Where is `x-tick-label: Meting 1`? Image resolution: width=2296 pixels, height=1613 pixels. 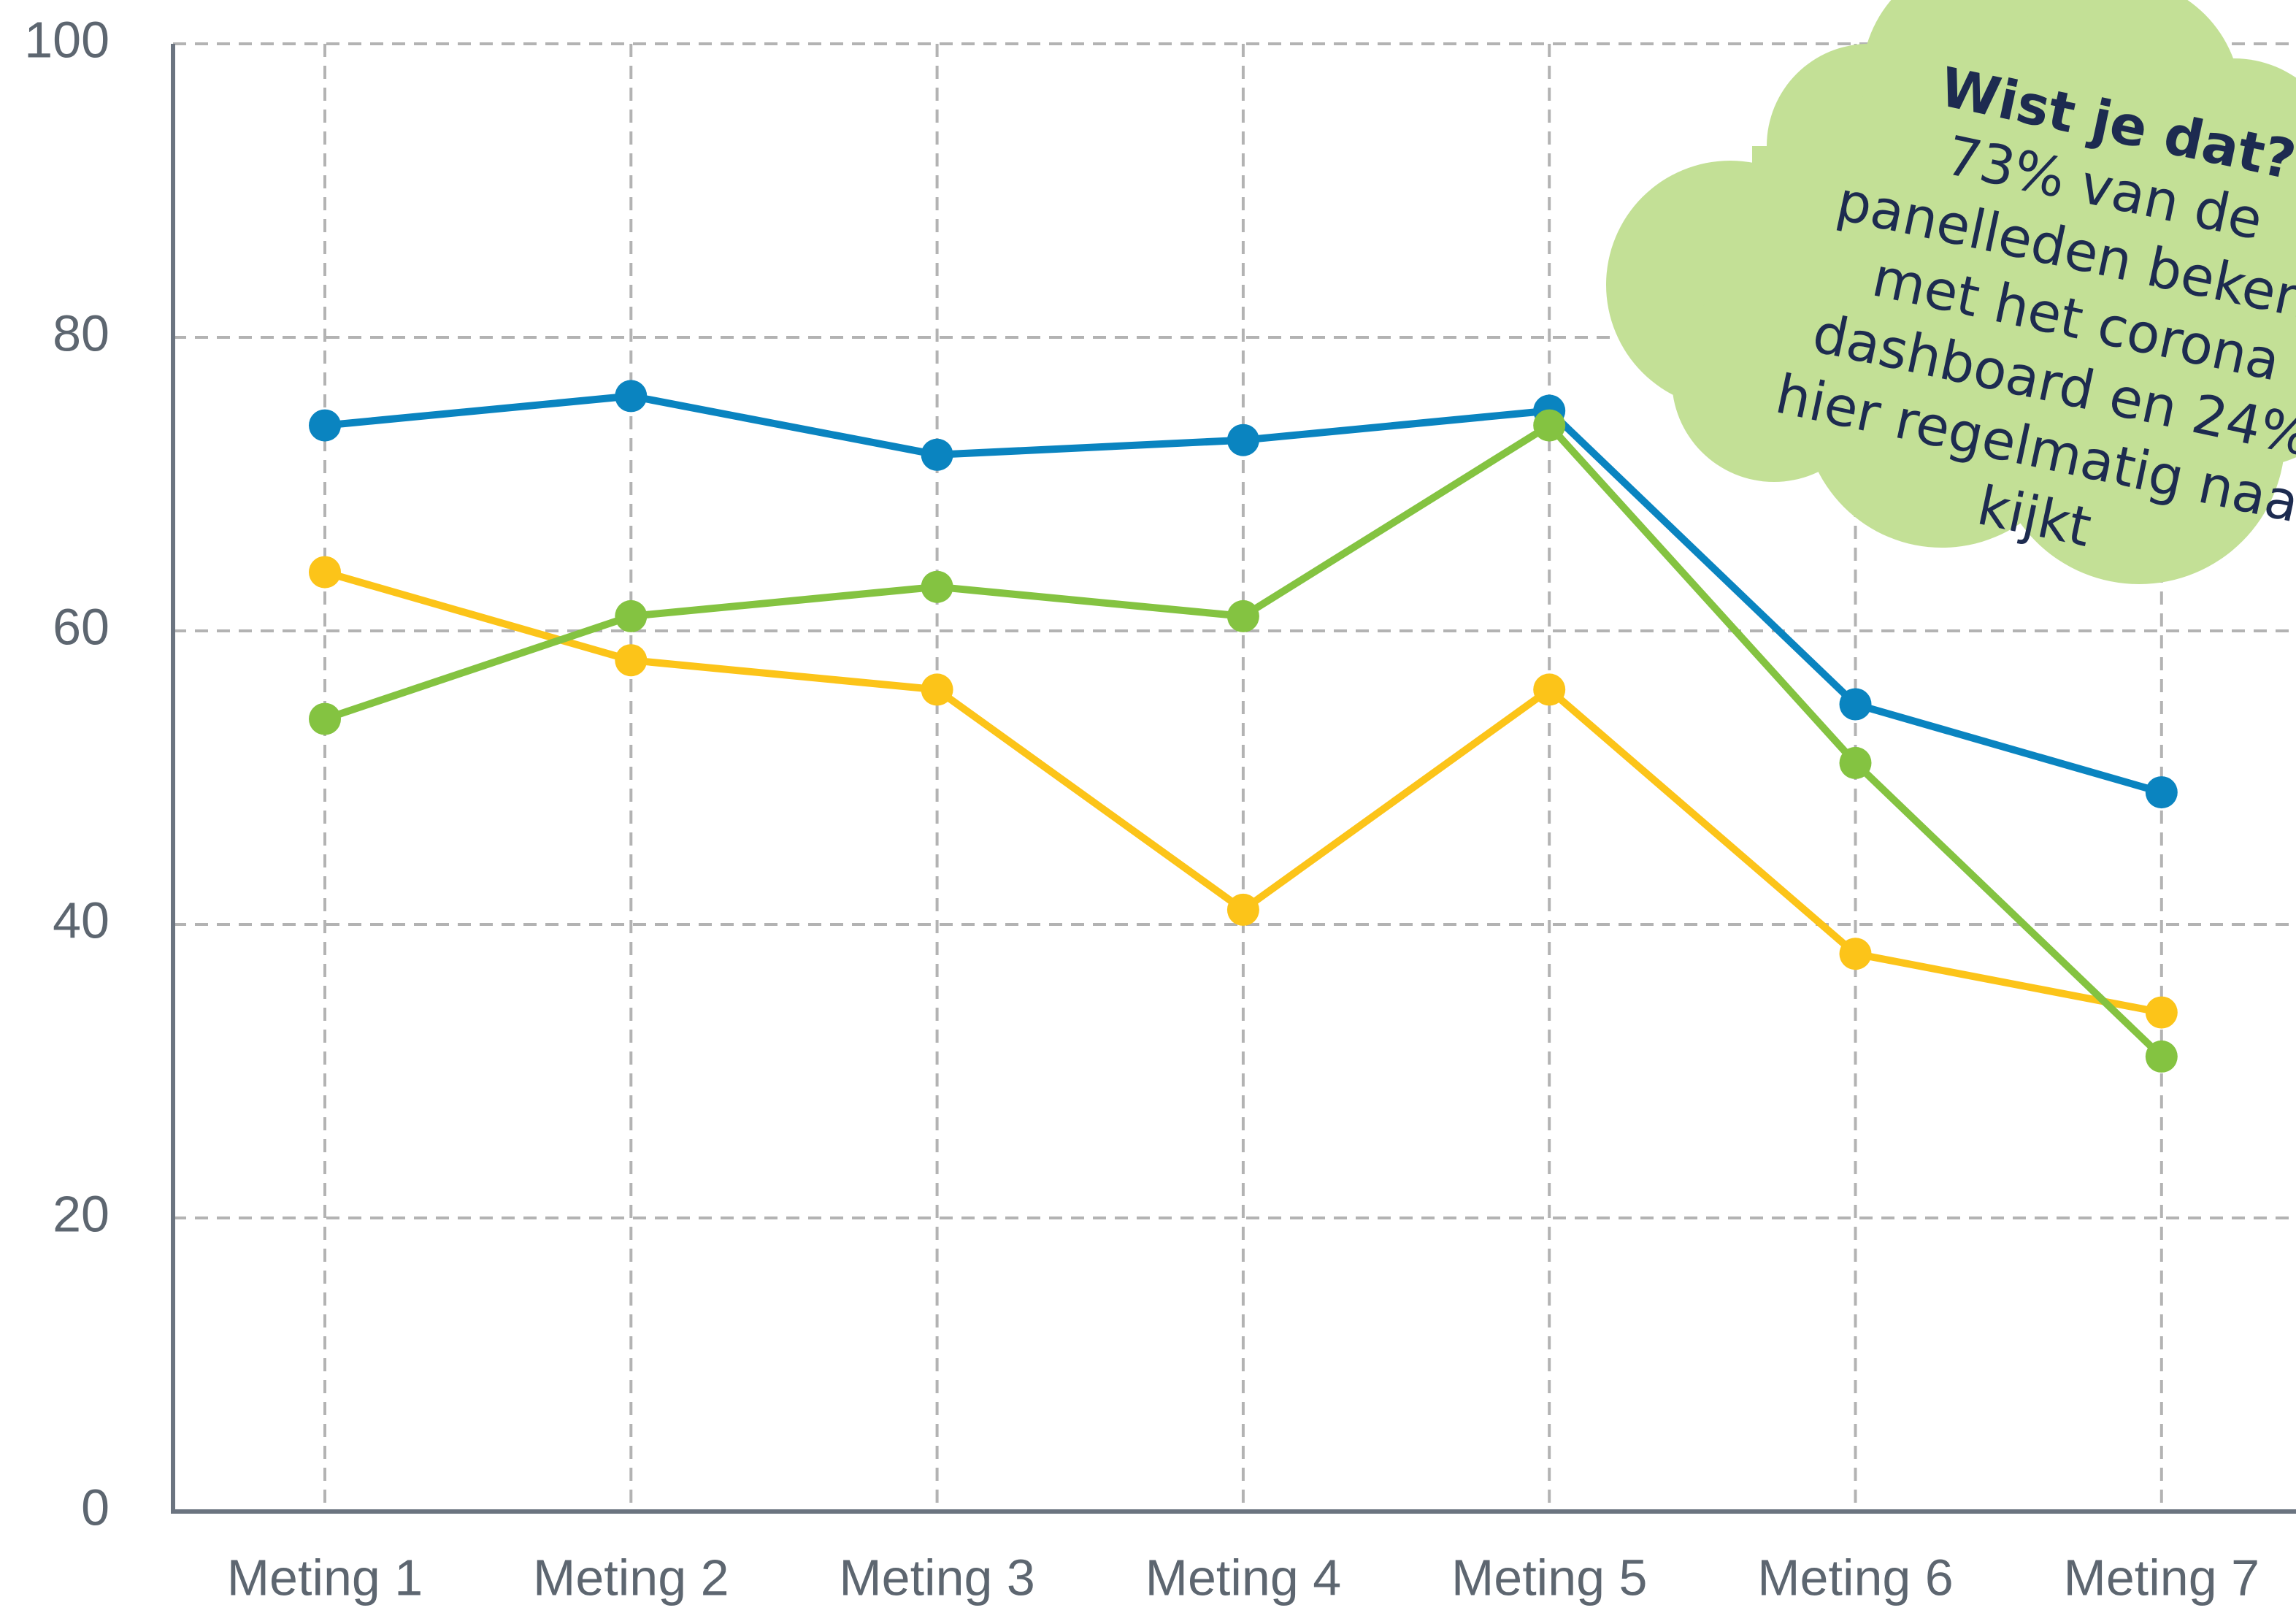 x-tick-label: Meting 1 is located at coordinates (325, 1577).